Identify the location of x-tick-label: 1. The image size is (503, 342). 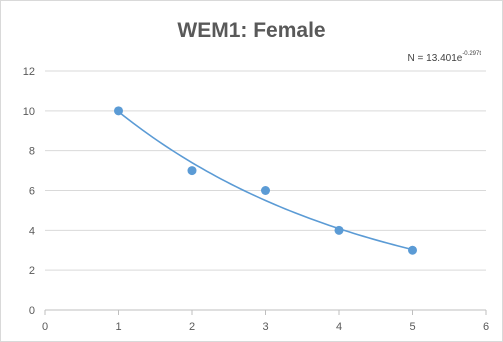
(118, 327).